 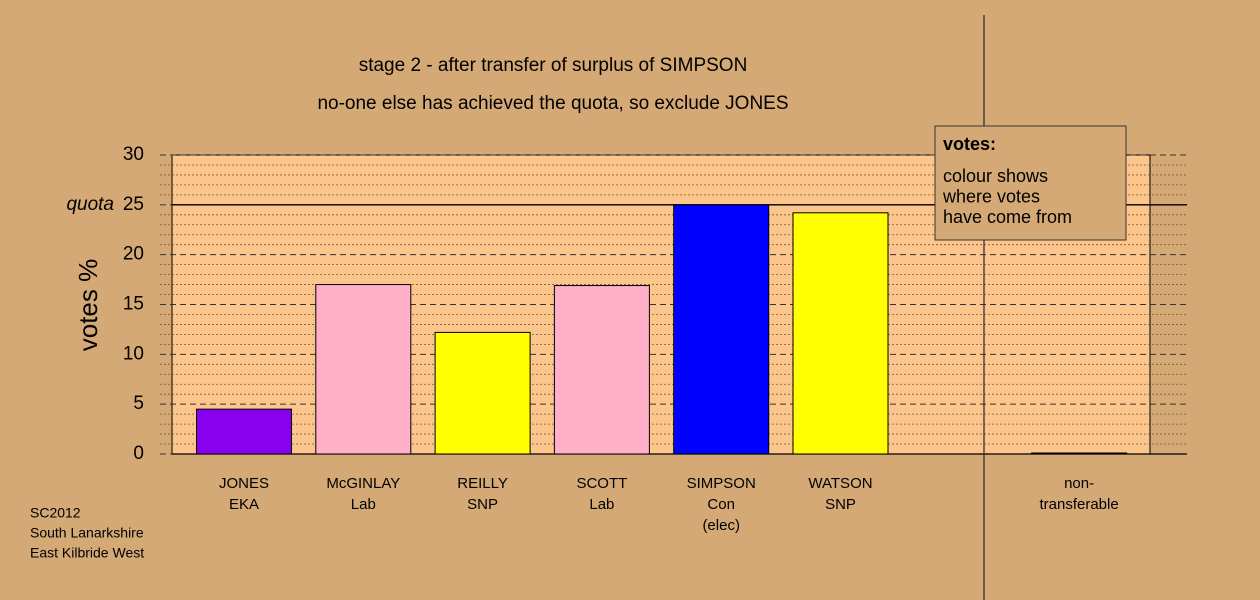 I want to click on x-tick-label: WATSON, so click(x=840, y=483).